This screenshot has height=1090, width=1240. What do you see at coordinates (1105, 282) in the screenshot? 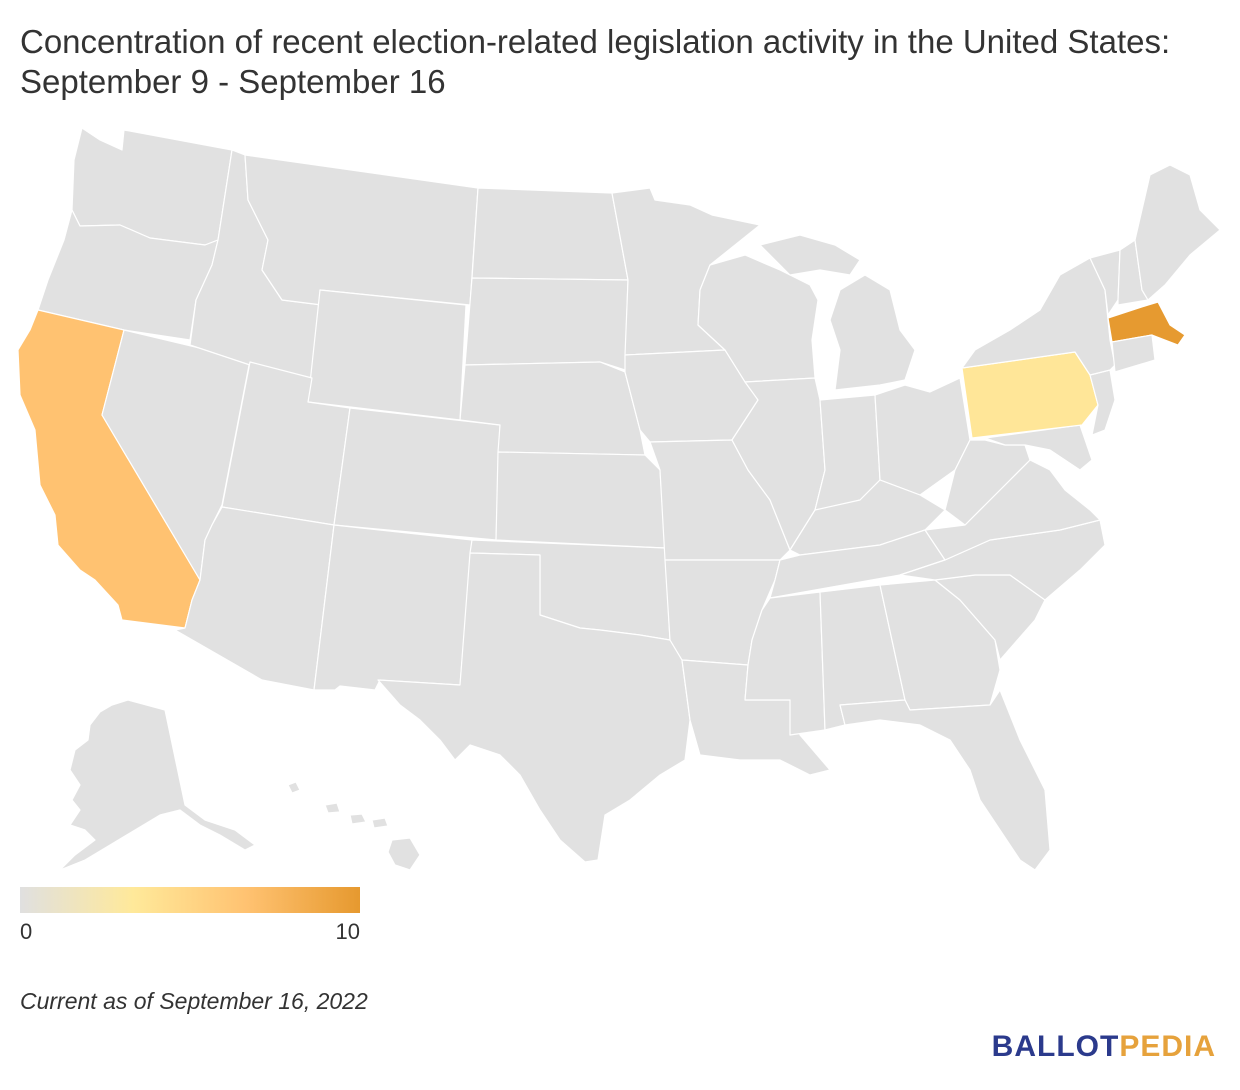
I see `state-vermont` at bounding box center [1105, 282].